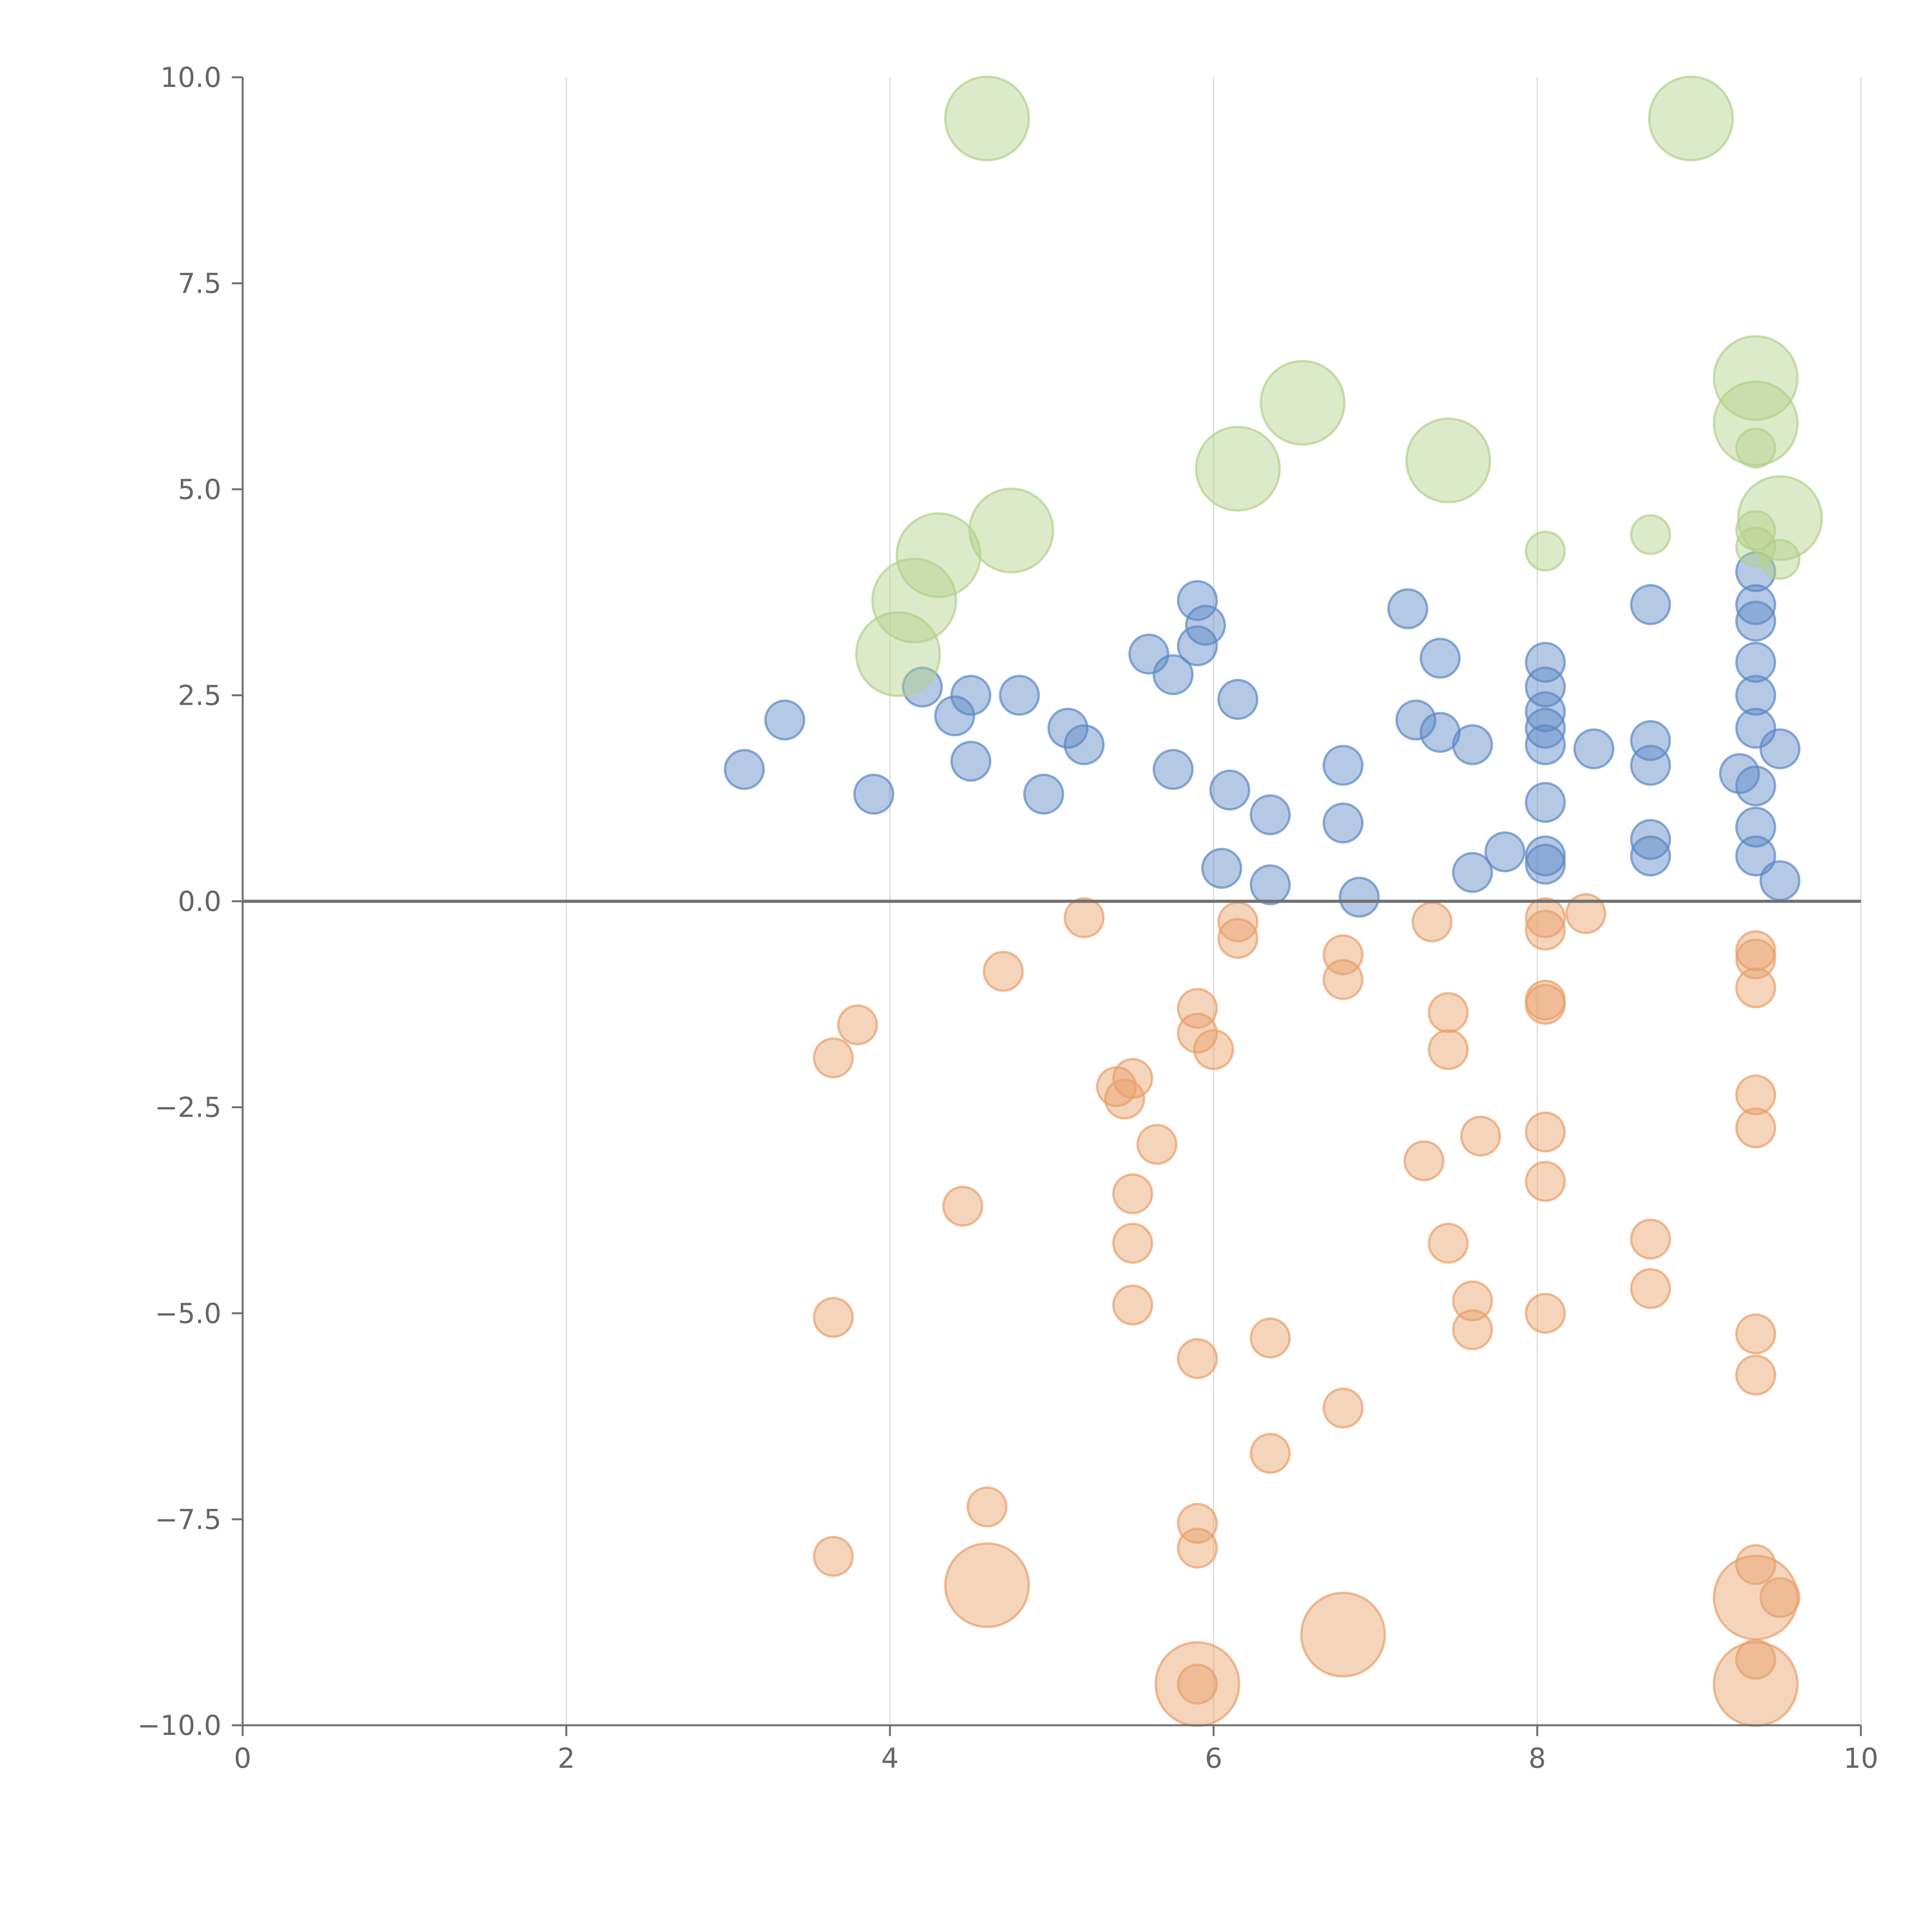  I want to click on y-tick-label-7: −7.5, so click(188, 1519).